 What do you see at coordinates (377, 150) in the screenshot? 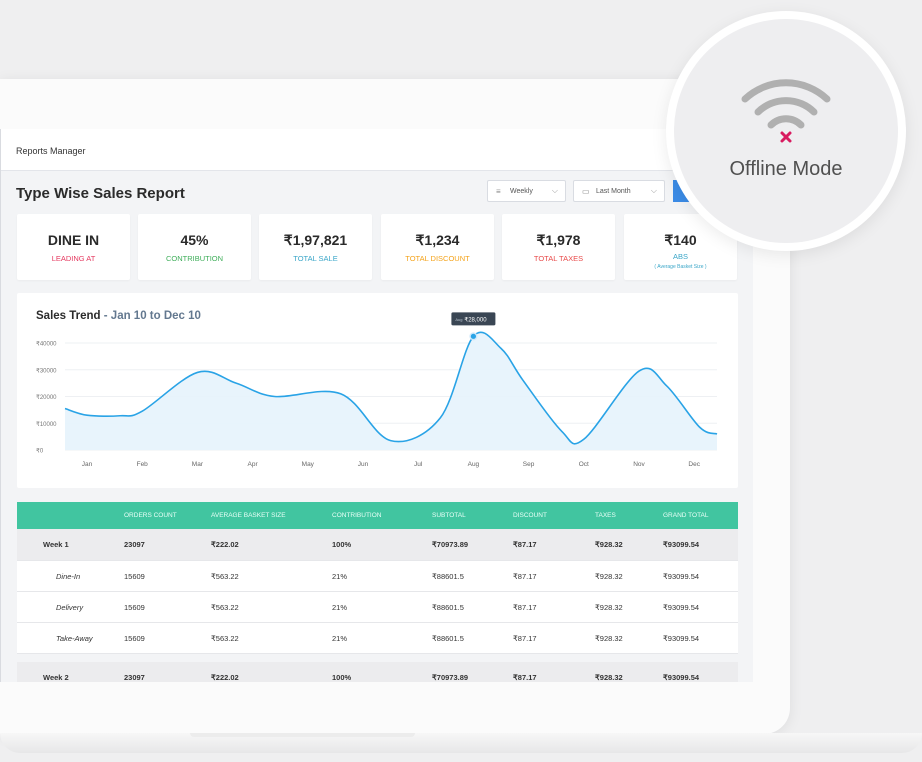
I see `top-bar: Reports Manager` at bounding box center [377, 150].